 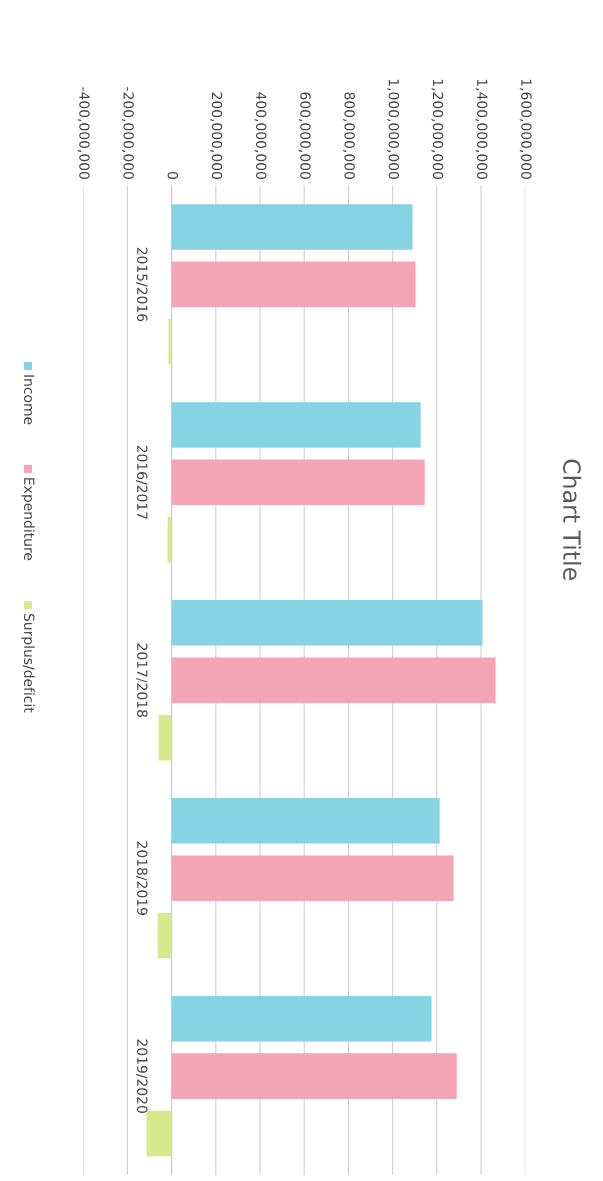 I want to click on x-tick-label: 1,200,000,000, so click(x=437, y=129).